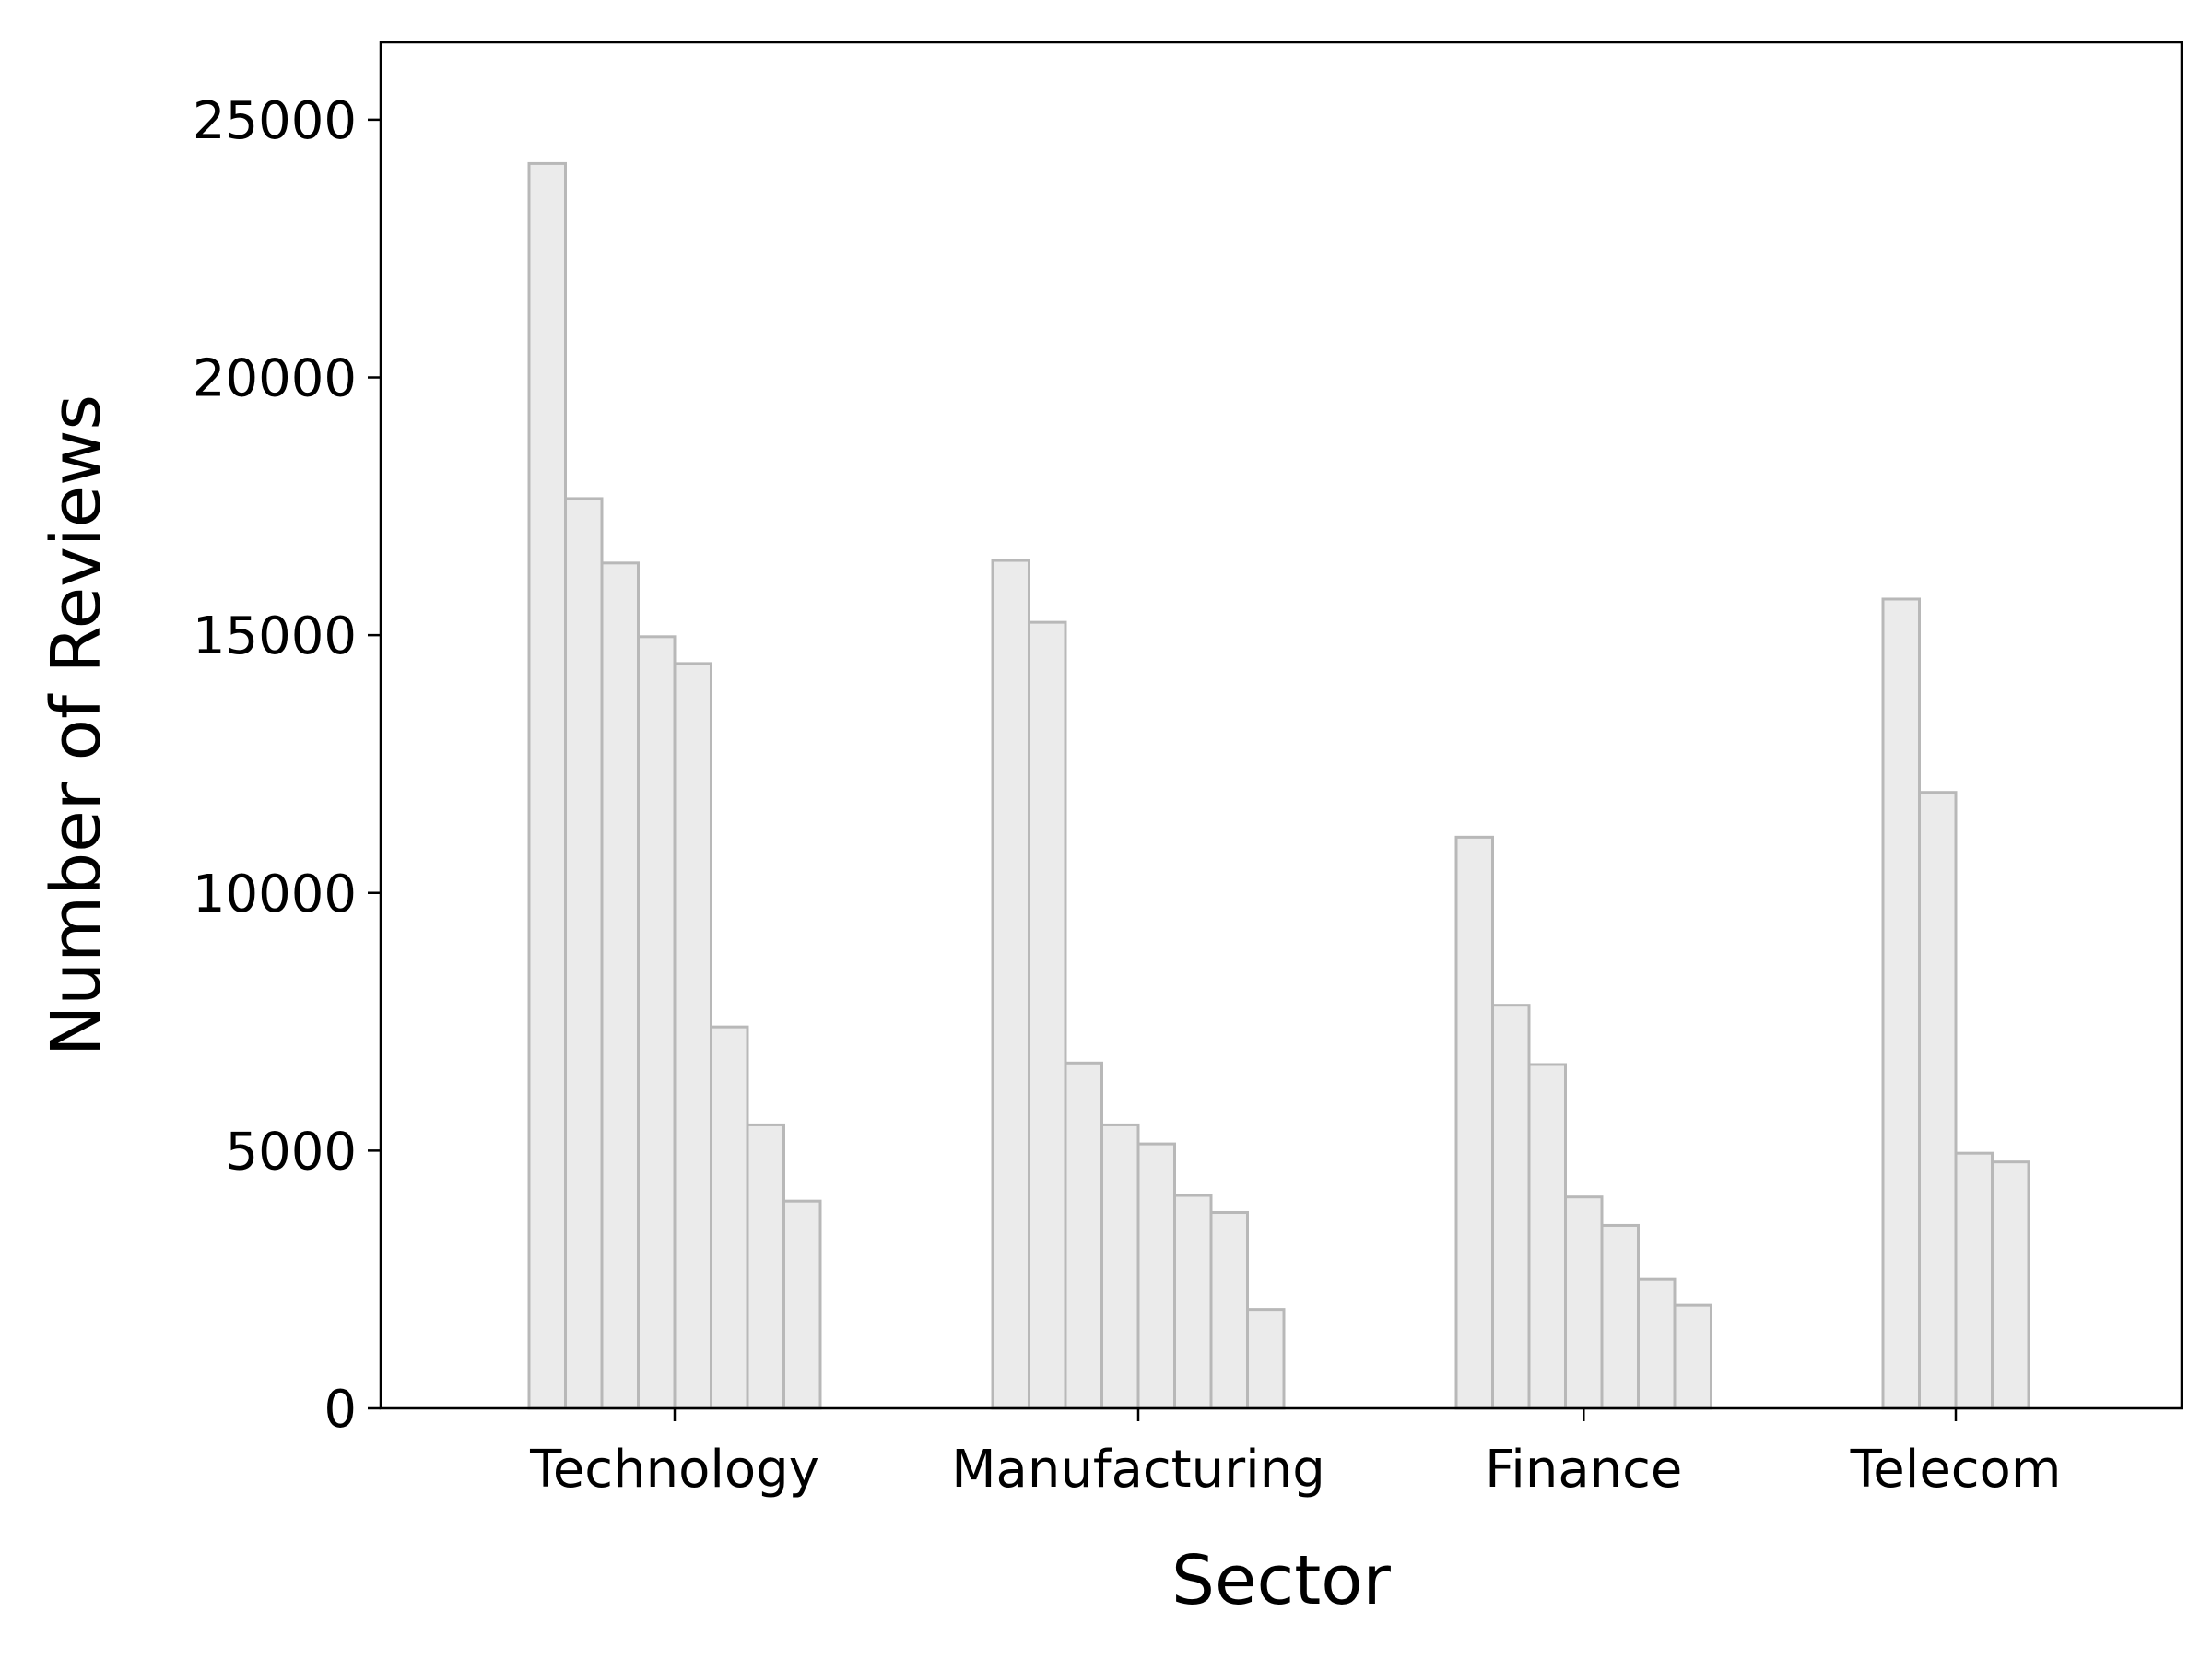 Image resolution: width=2212 pixels, height=1659 pixels. I want to click on x-tick-label: Telecom, so click(1956, 1470).